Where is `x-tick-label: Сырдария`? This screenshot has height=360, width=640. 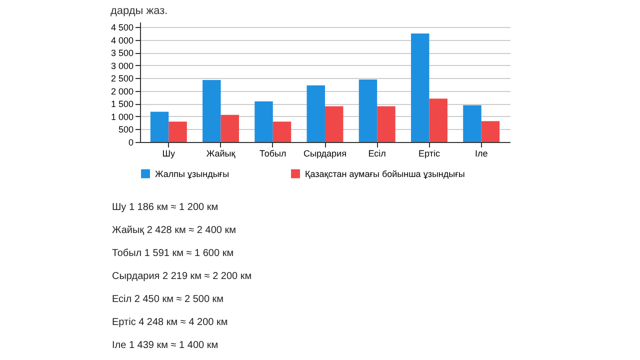
x-tick-label: Сырдария is located at coordinates (325, 153).